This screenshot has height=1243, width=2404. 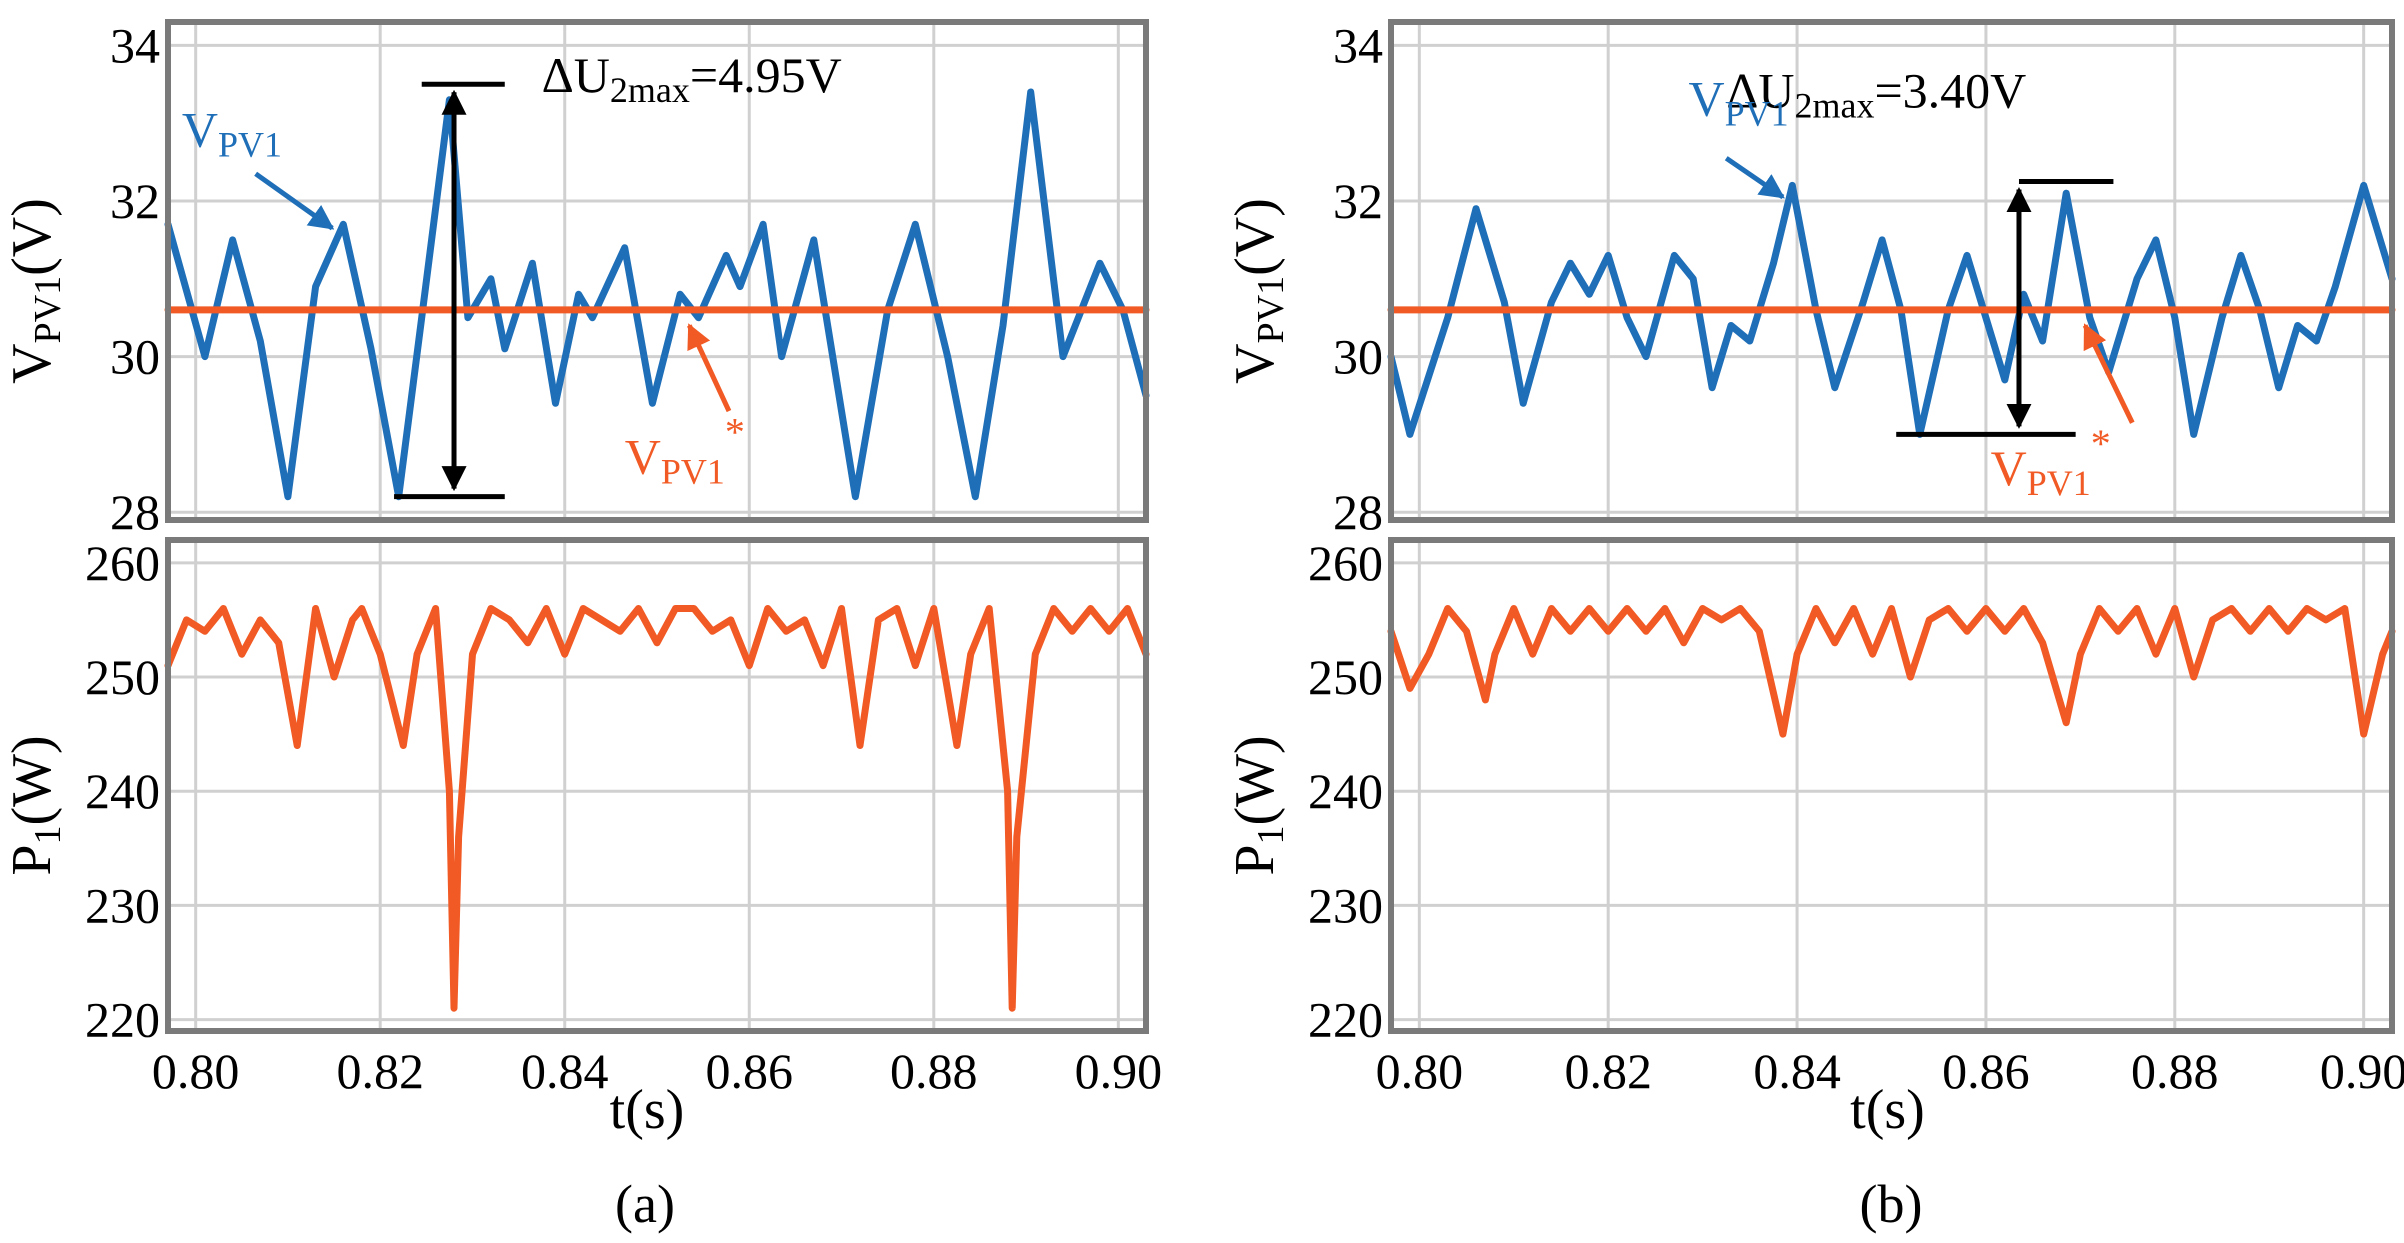 I want to click on panel-label: (a), so click(x=645, y=1204).